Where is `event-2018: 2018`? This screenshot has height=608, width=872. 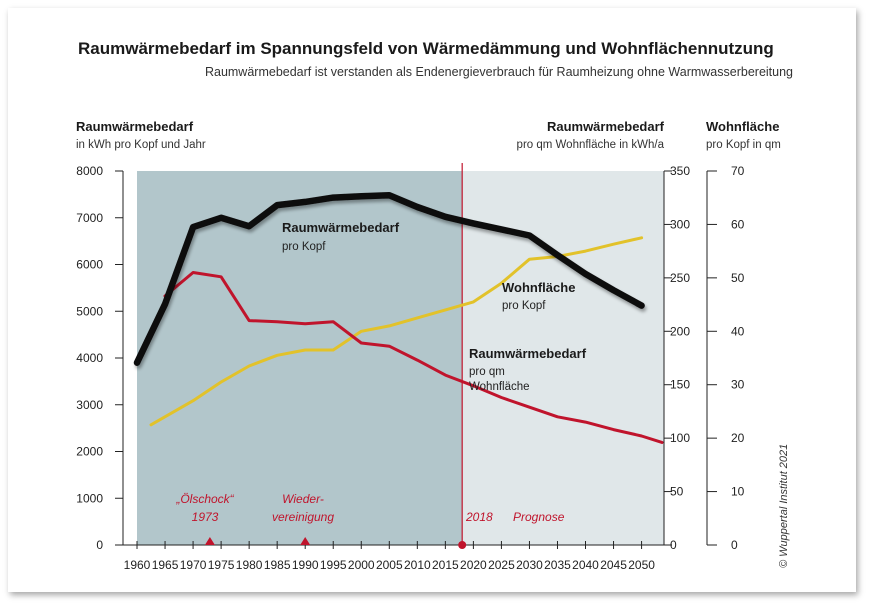
event-2018: 2018 is located at coordinates (479, 517).